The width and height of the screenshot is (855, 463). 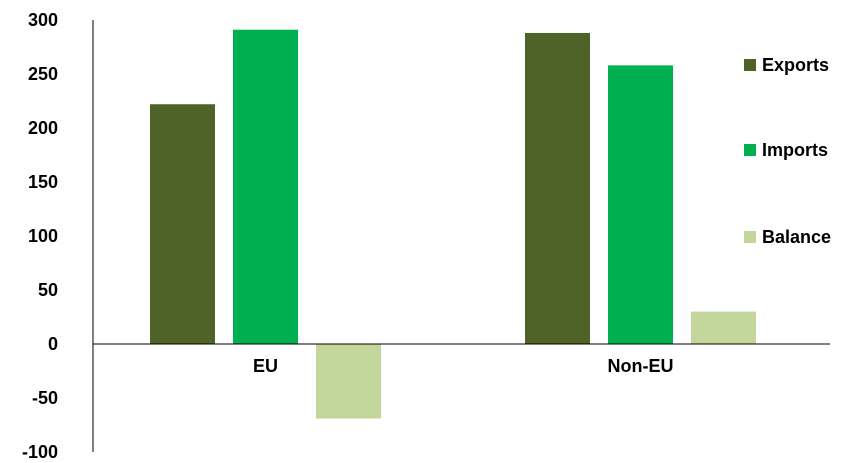 What do you see at coordinates (265, 366) in the screenshot?
I see `category-label: EU` at bounding box center [265, 366].